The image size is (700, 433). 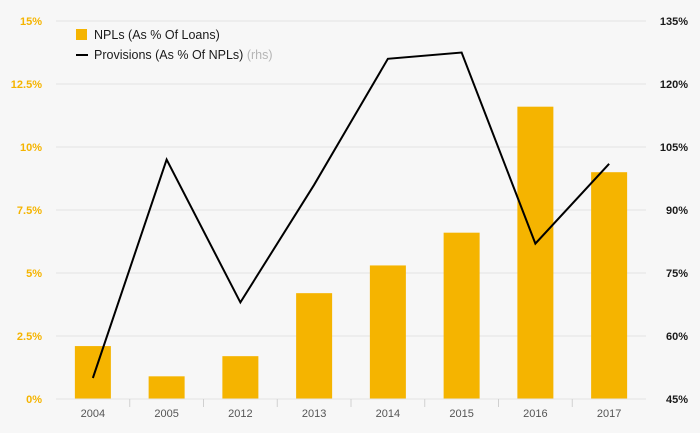 I want to click on right-tick-label-3: 90%, so click(x=677, y=211).